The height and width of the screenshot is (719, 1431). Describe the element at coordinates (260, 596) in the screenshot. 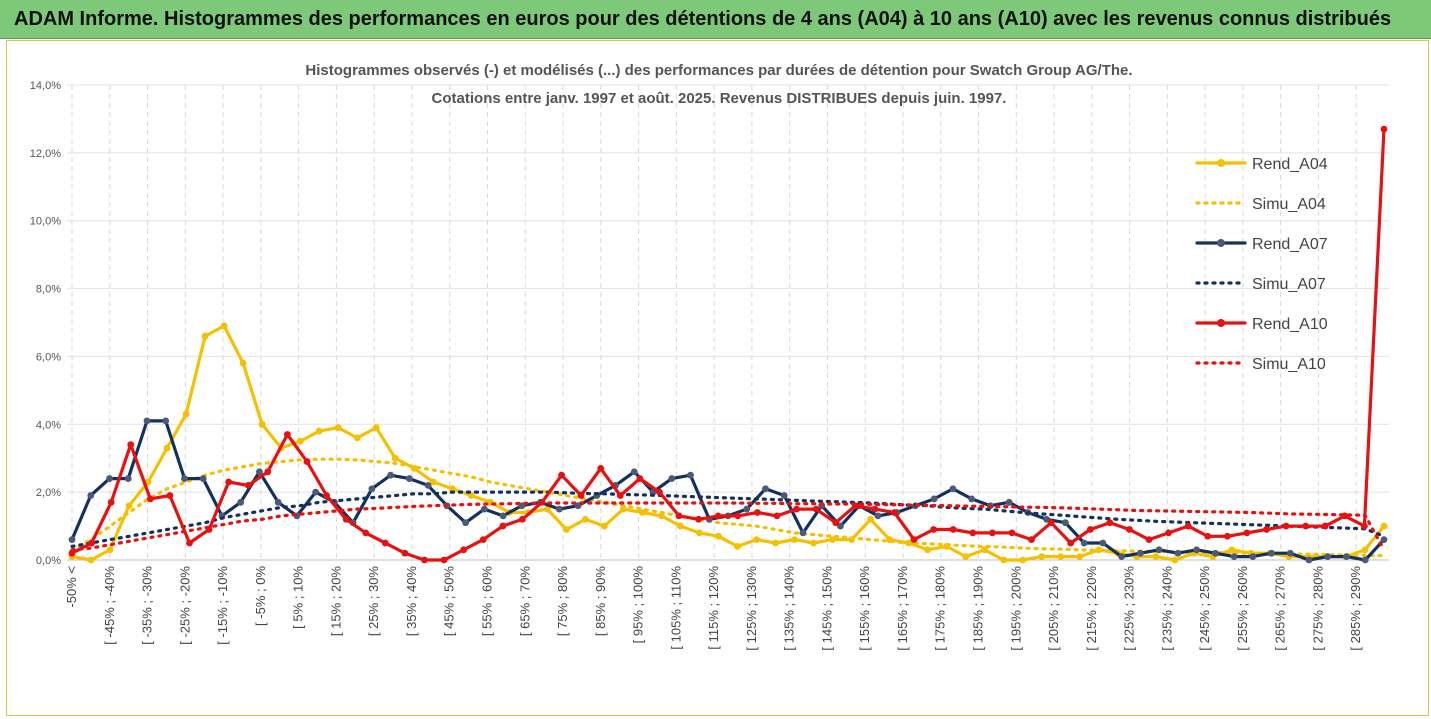

I see `x-tick-label: [ -5% ; 0%` at that location.